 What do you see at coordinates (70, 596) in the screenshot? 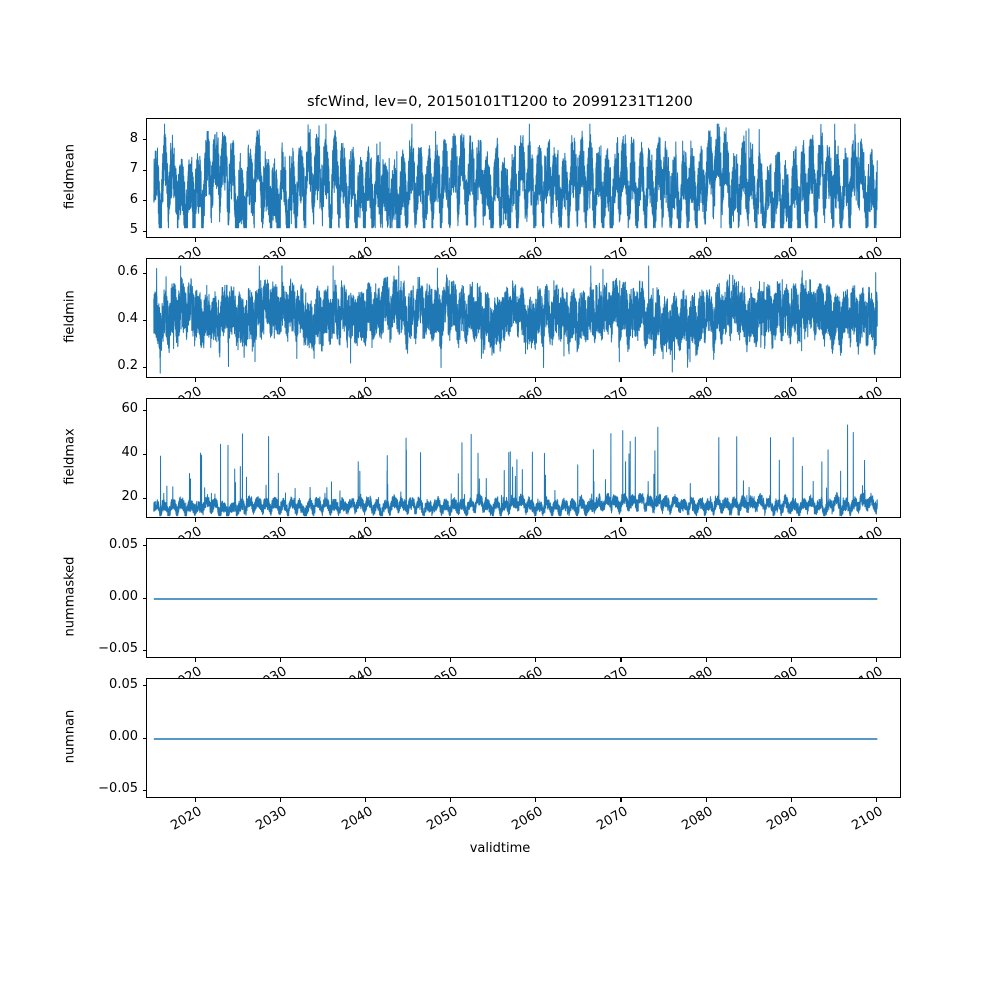
I see `y-axis-label-nummasked: nummasked` at bounding box center [70, 596].